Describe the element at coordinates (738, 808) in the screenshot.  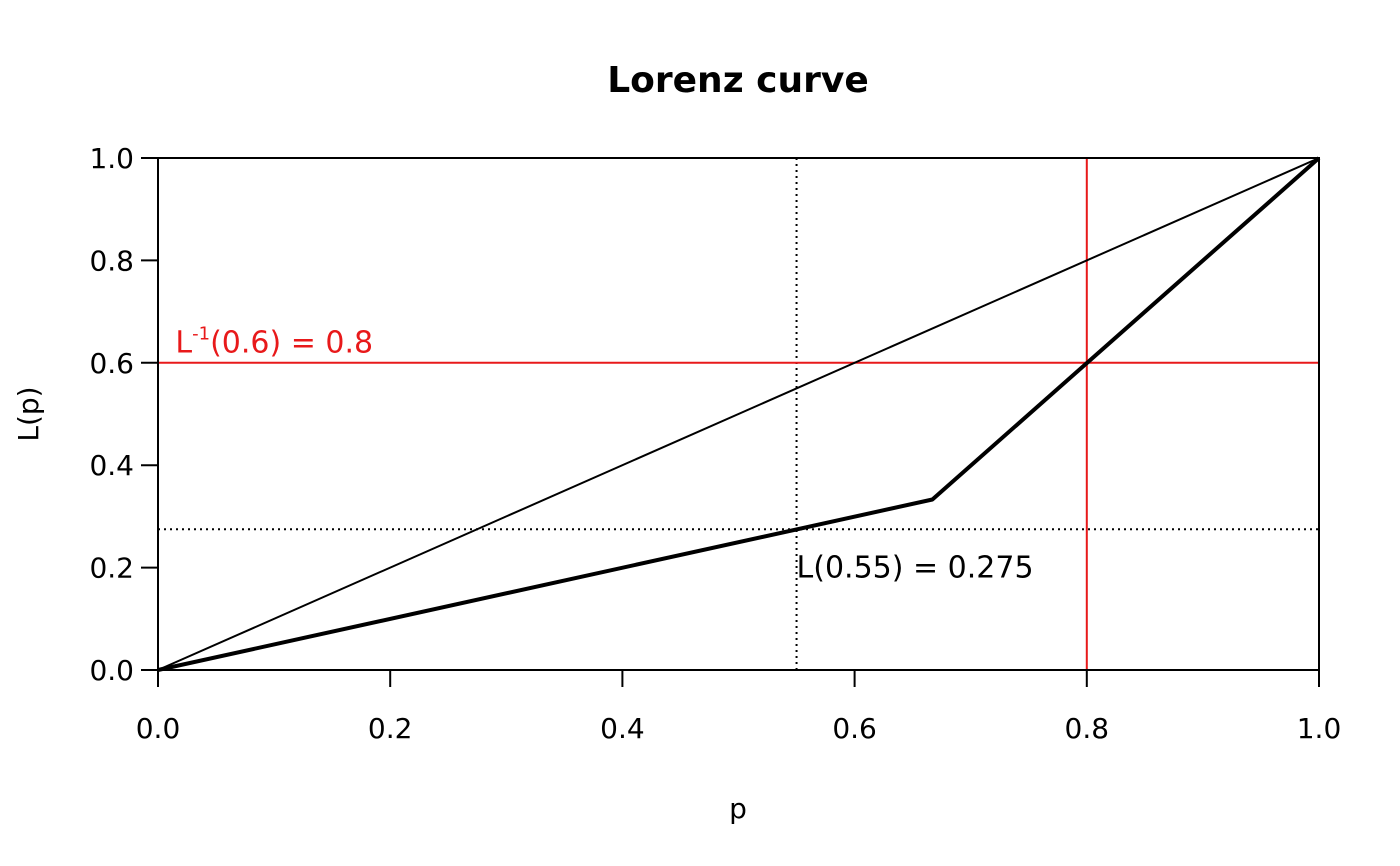
I see `x-axis-label: p` at that location.